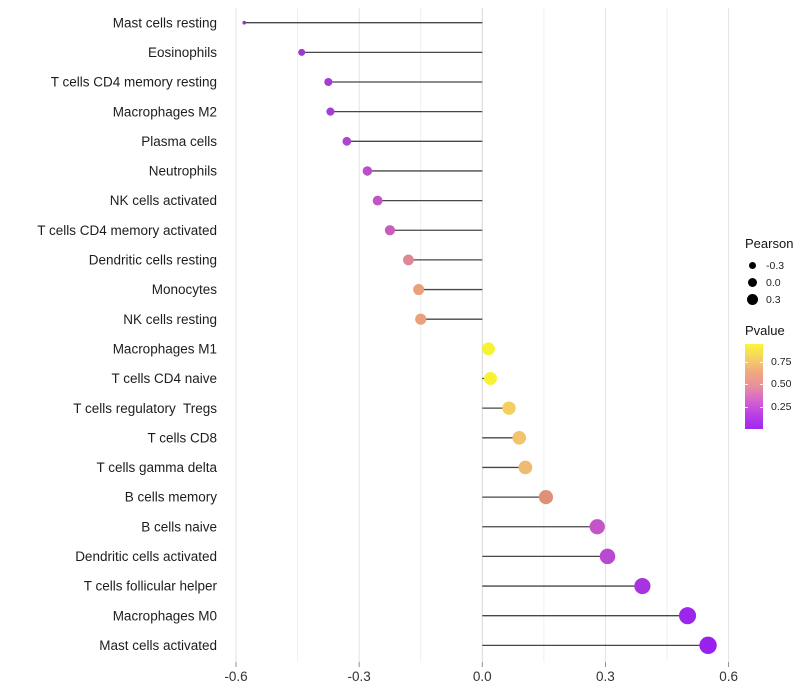 The width and height of the screenshot is (800, 700). Describe the element at coordinates (768, 386) in the screenshot. I see `pvalue-colorbar-wrap: 0.75 0.50 0.25` at that location.